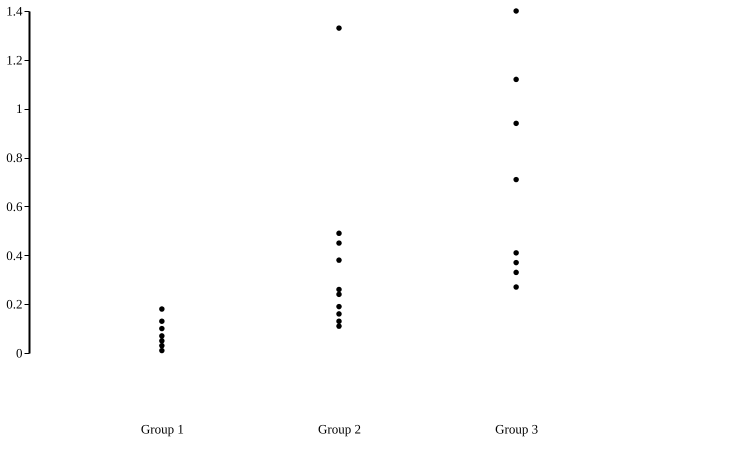 Image resolution: width=731 pixels, height=450 pixels. What do you see at coordinates (14, 11) in the screenshot?
I see `y-tick-label: 1.4` at bounding box center [14, 11].